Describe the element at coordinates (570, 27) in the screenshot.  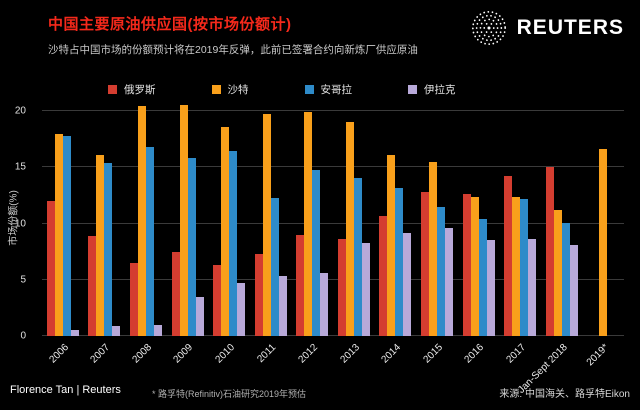
I see `brand-wordmark: REUTERS` at that location.